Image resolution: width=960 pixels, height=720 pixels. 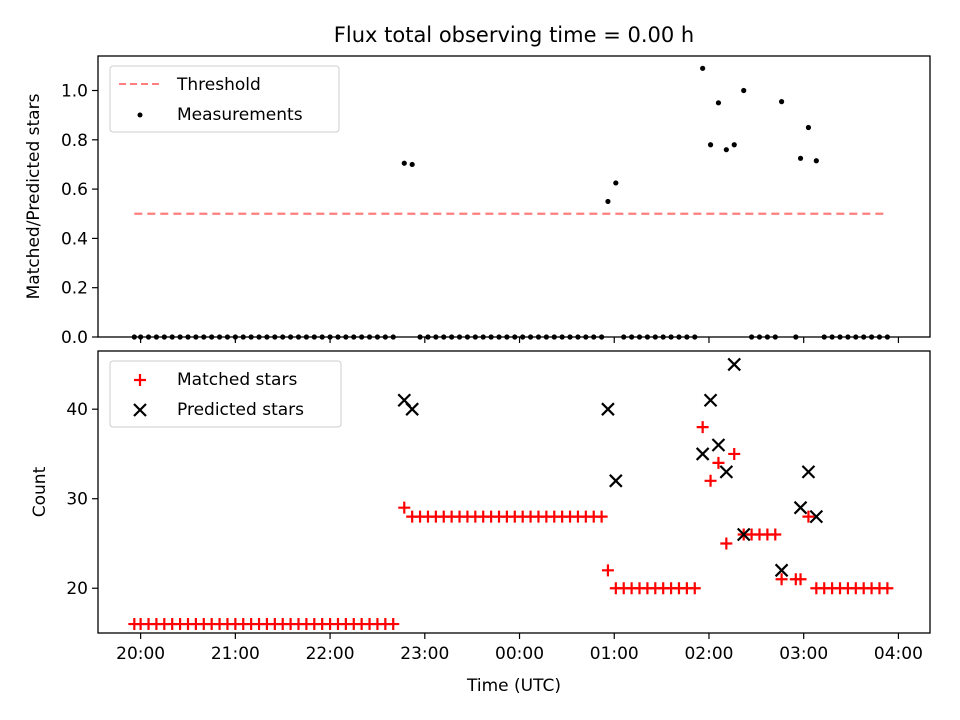 I want to click on top-y-axis-label: Matched/Predicted stars, so click(x=34, y=196).